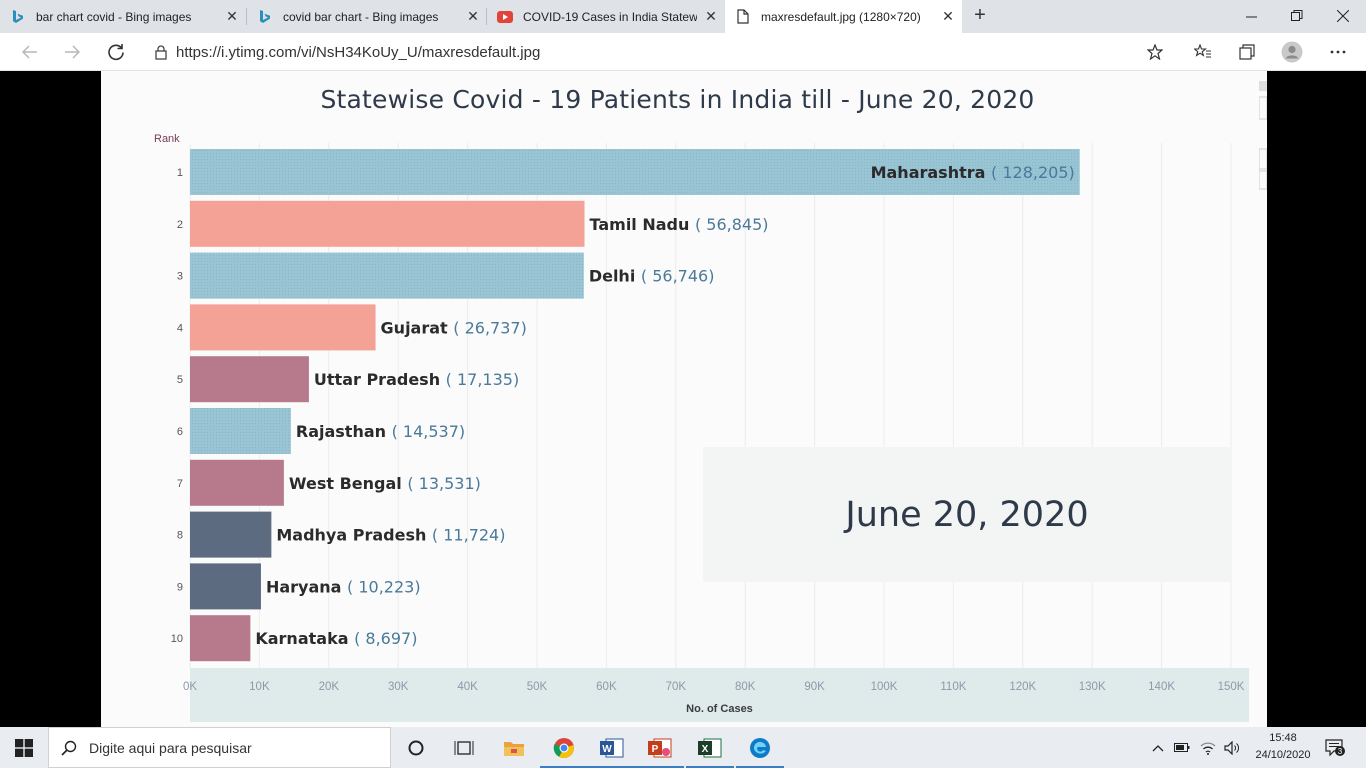 The height and width of the screenshot is (768, 1366). I want to click on bar-label: Tamil Nadu ( 56,845), so click(679, 224).